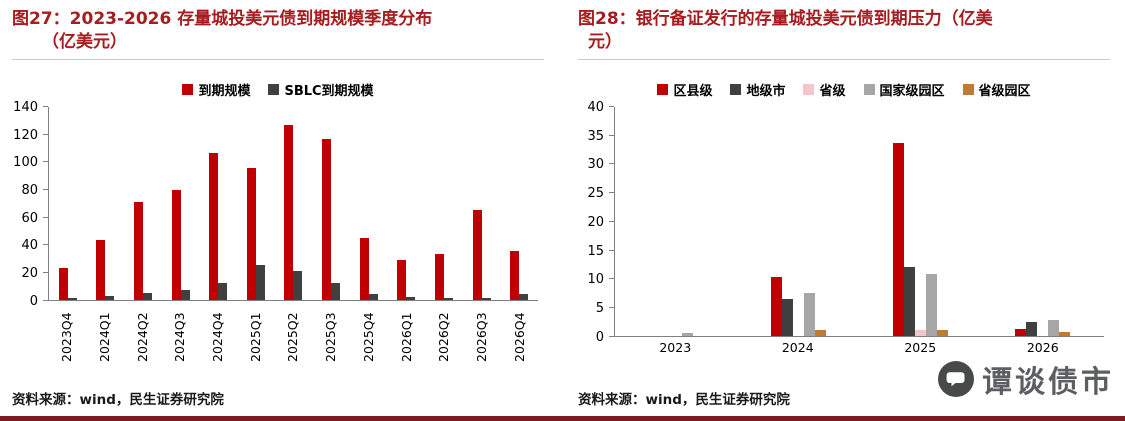 Image resolution: width=1125 pixels, height=421 pixels. Describe the element at coordinates (444, 337) in the screenshot. I see `x-tick-label: 2026Q2` at that location.